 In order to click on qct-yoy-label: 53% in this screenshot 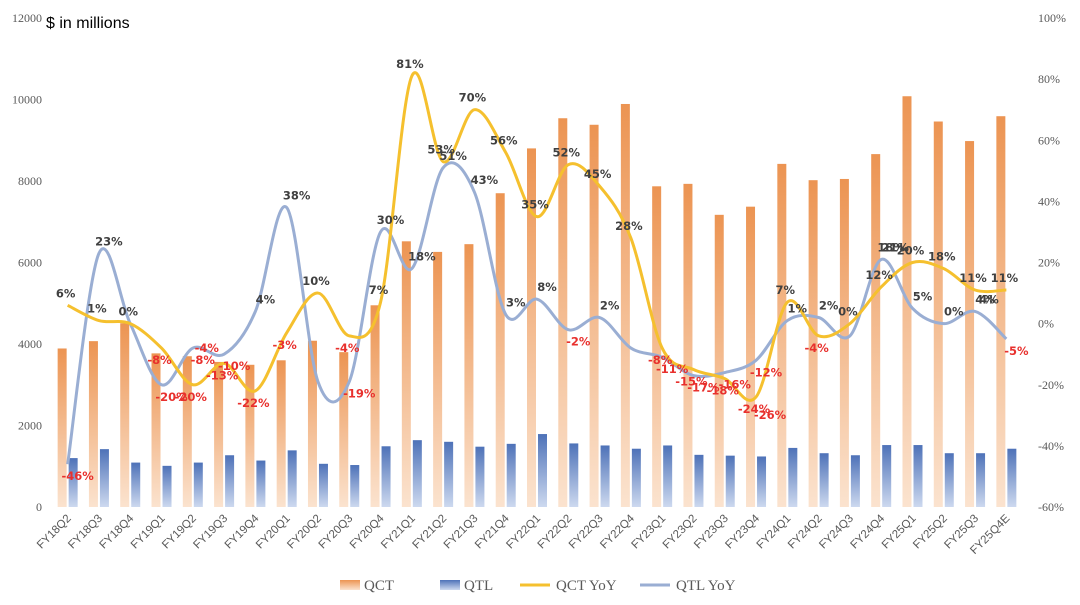, I will do `click(441, 150)`.